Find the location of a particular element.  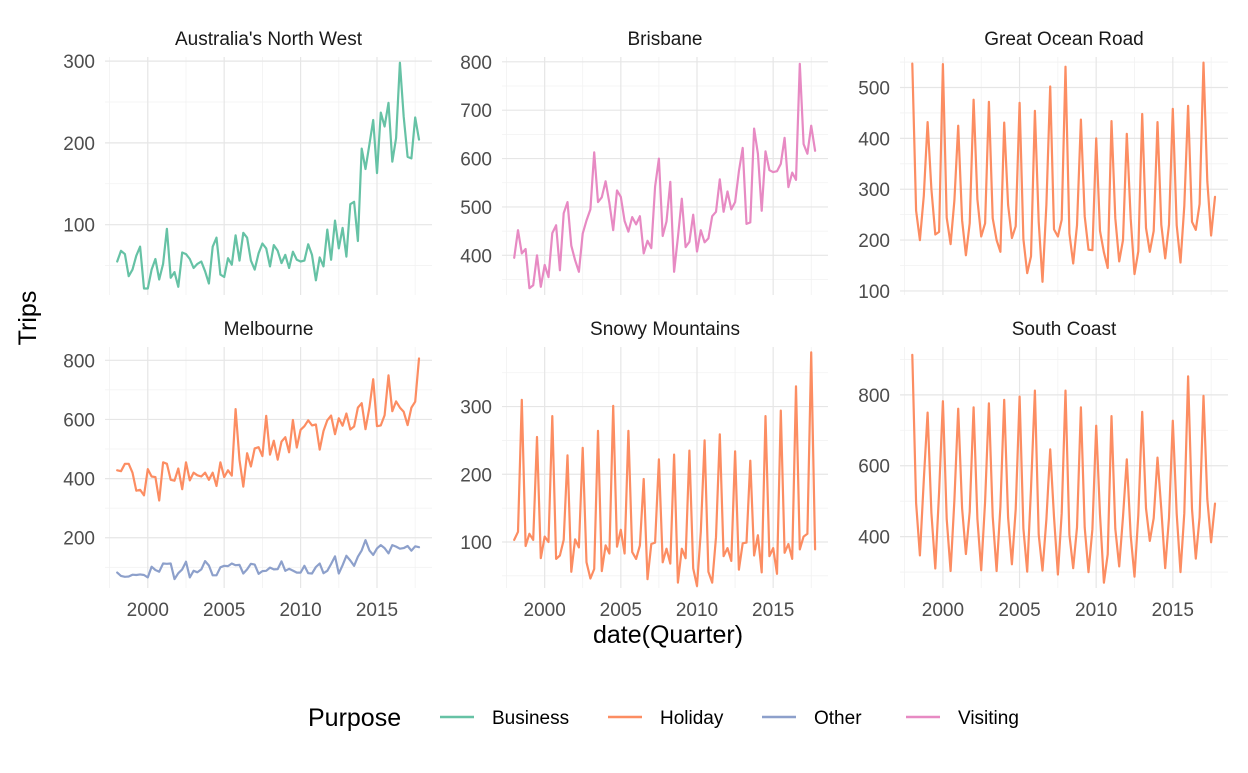

panel-brisbane: Brisbane 400 500 600 700 800 is located at coordinates (644, 162).